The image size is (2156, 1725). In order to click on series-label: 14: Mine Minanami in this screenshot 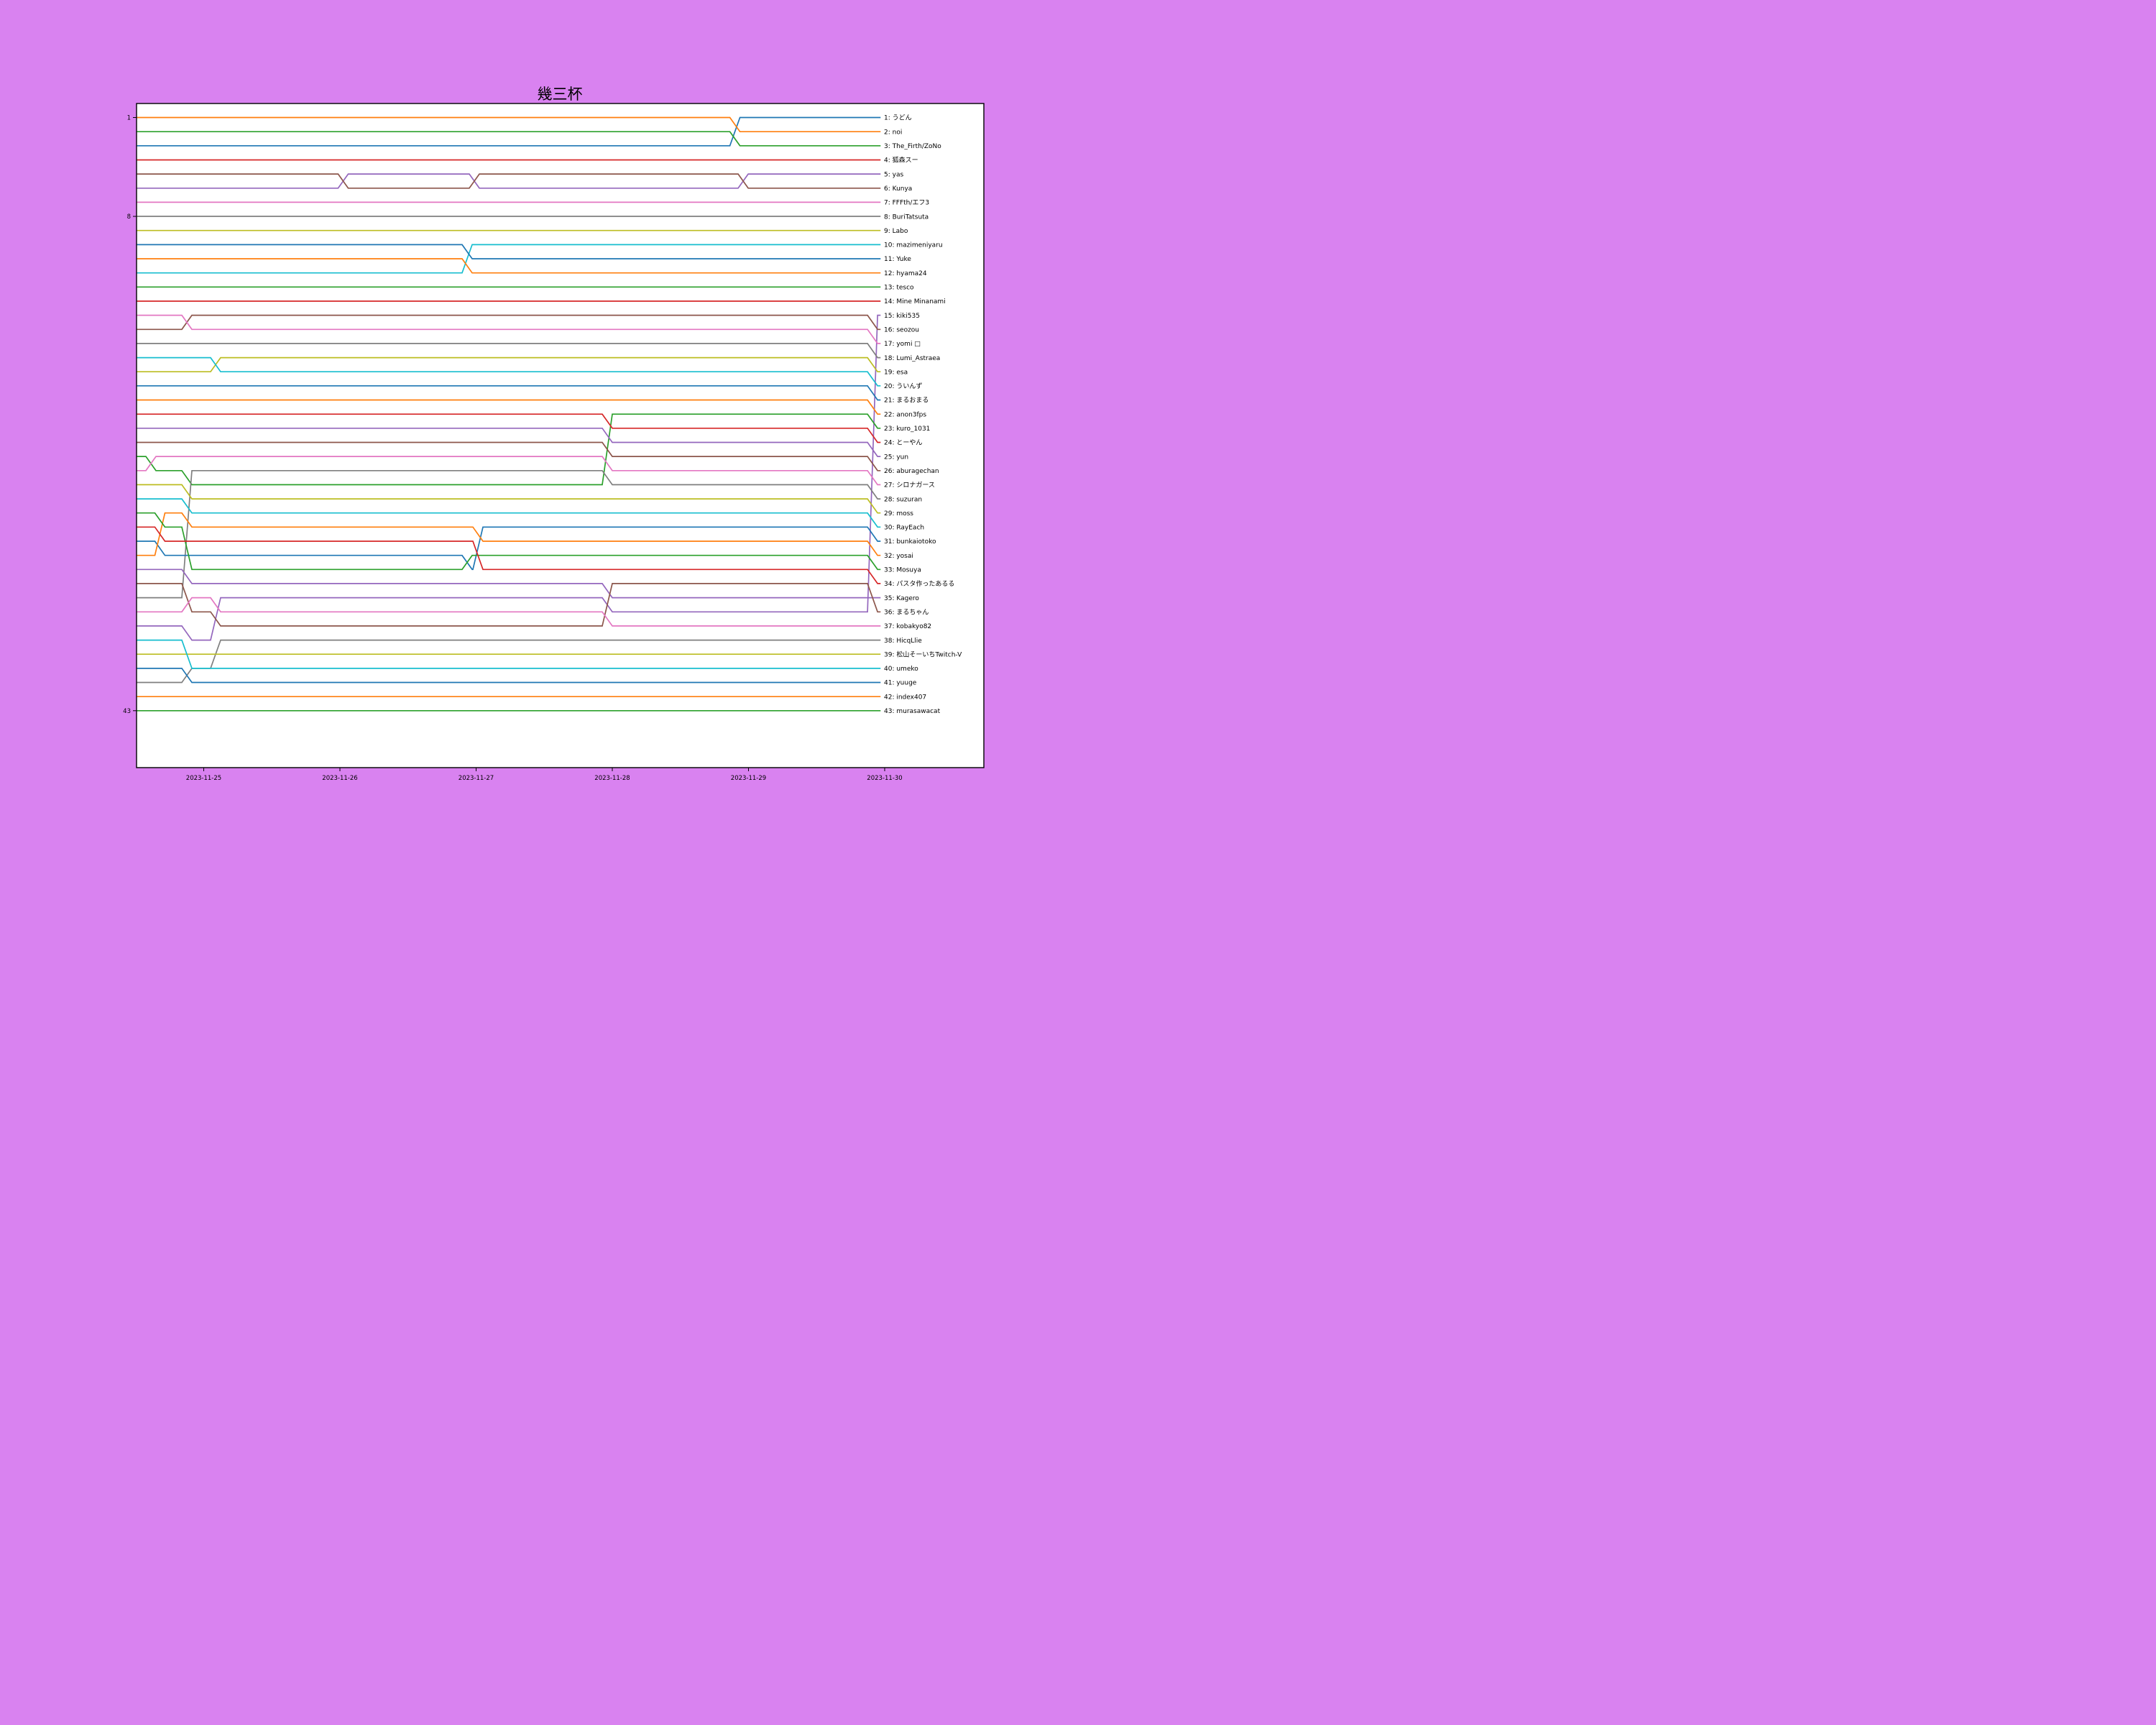, I will do `click(915, 301)`.